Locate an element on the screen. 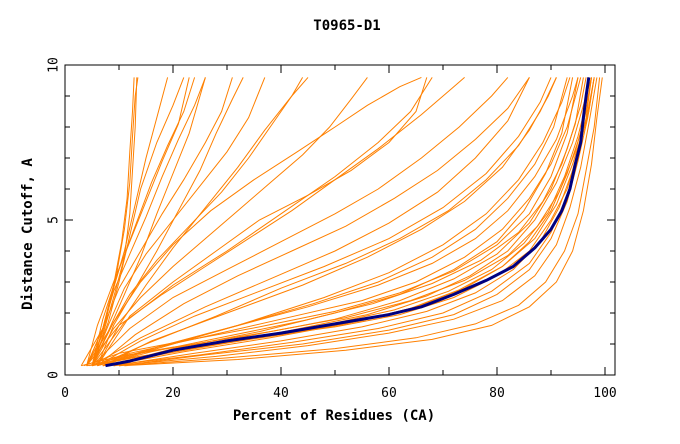 This screenshot has width=680, height=444. y-axis-label: Distance Cutoff, A is located at coordinates (28, 234).